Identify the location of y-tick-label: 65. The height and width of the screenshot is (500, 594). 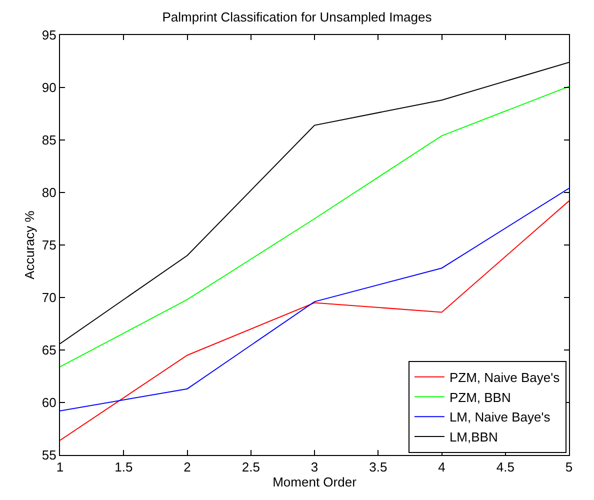
(49, 350).